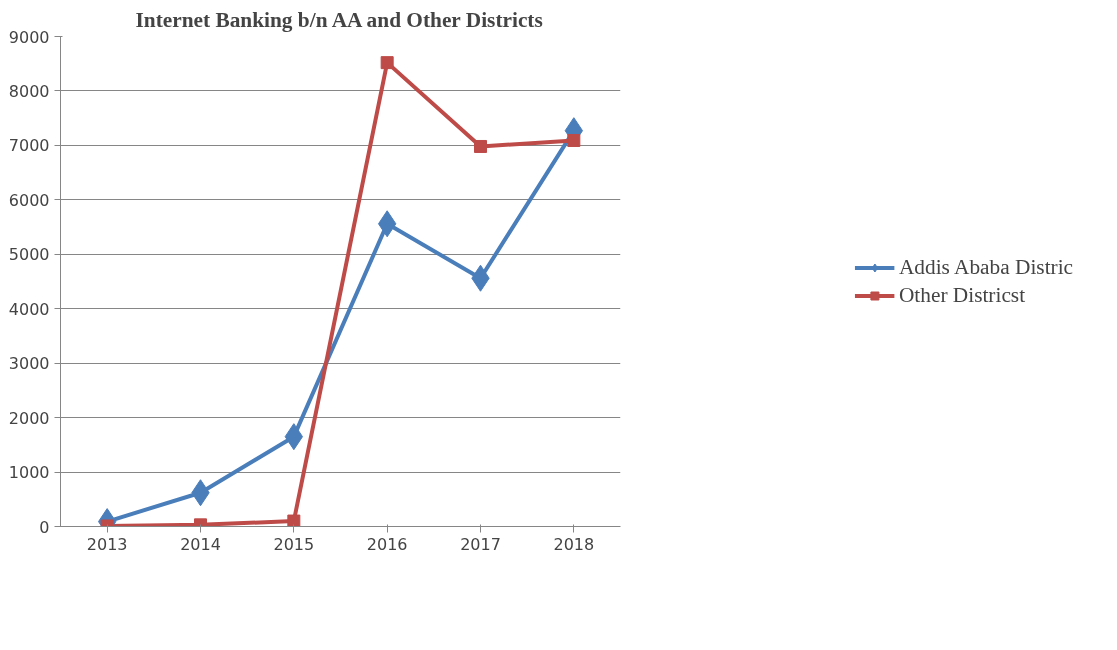 Image resolution: width=1117 pixels, height=650 pixels. Describe the element at coordinates (29, 364) in the screenshot. I see `y-tick-label: 3000` at that location.